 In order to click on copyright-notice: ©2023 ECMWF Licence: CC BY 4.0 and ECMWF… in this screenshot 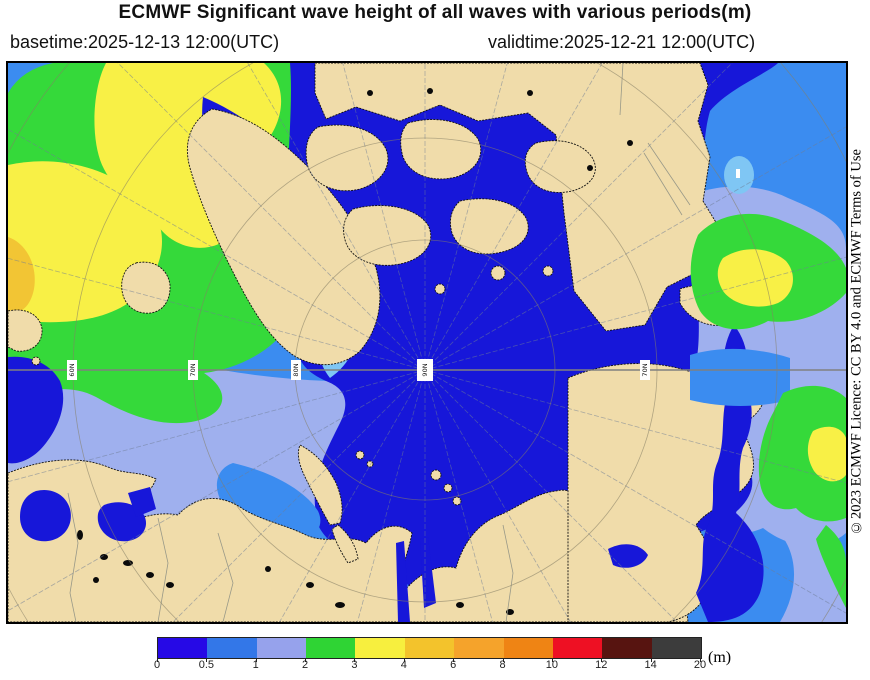, I will do `click(856, 342)`.